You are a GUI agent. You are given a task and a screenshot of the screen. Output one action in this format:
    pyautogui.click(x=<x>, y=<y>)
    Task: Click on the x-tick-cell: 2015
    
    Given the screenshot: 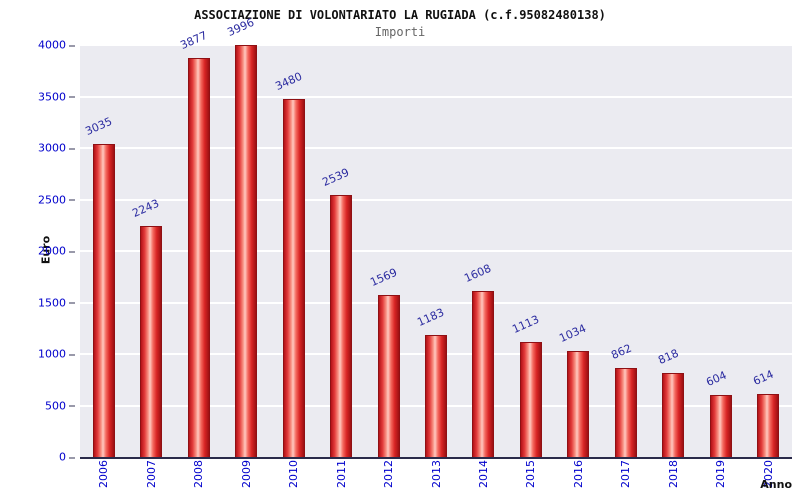 What is the action you would take?
    pyautogui.click(x=530, y=480)
    